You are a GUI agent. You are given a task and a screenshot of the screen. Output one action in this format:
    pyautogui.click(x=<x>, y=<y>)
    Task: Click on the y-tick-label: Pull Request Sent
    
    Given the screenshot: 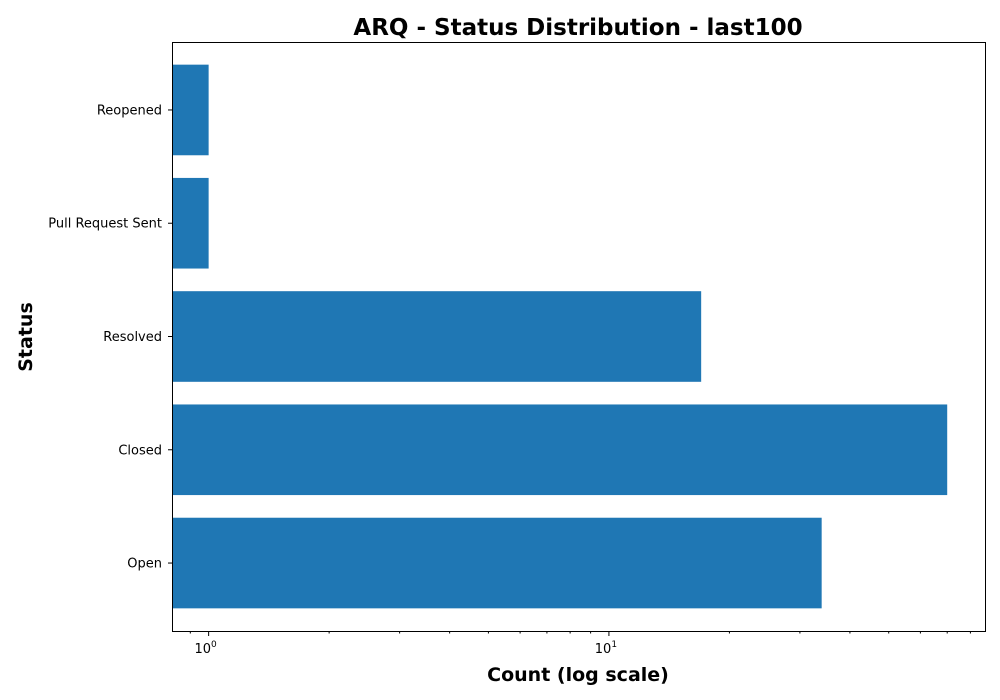 What is the action you would take?
    pyautogui.click(x=105, y=224)
    